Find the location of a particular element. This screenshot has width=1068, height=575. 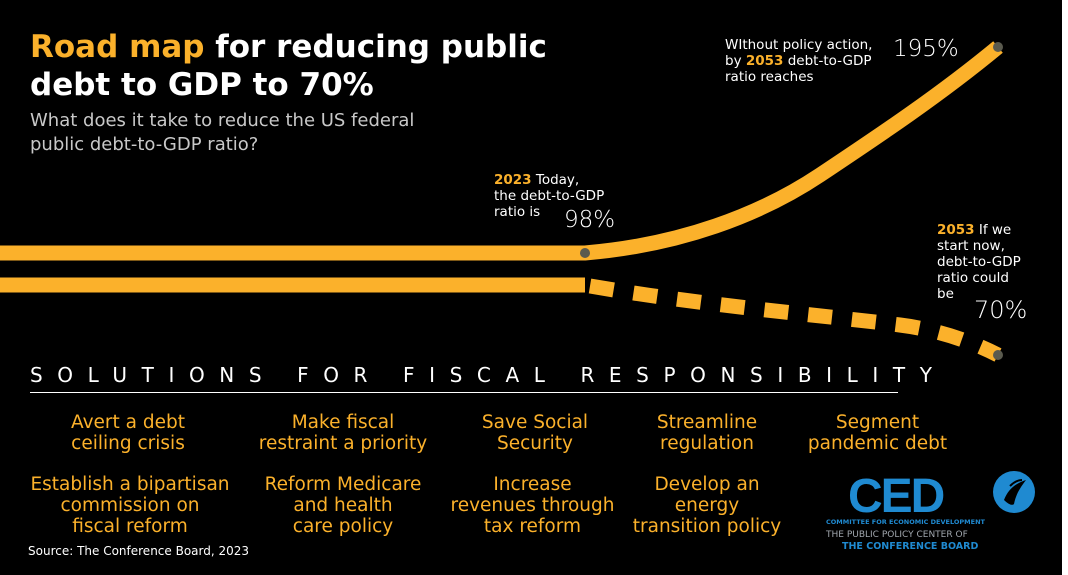

title-rest: for reducing public debt to GDP to 70% is located at coordinates (288, 66).